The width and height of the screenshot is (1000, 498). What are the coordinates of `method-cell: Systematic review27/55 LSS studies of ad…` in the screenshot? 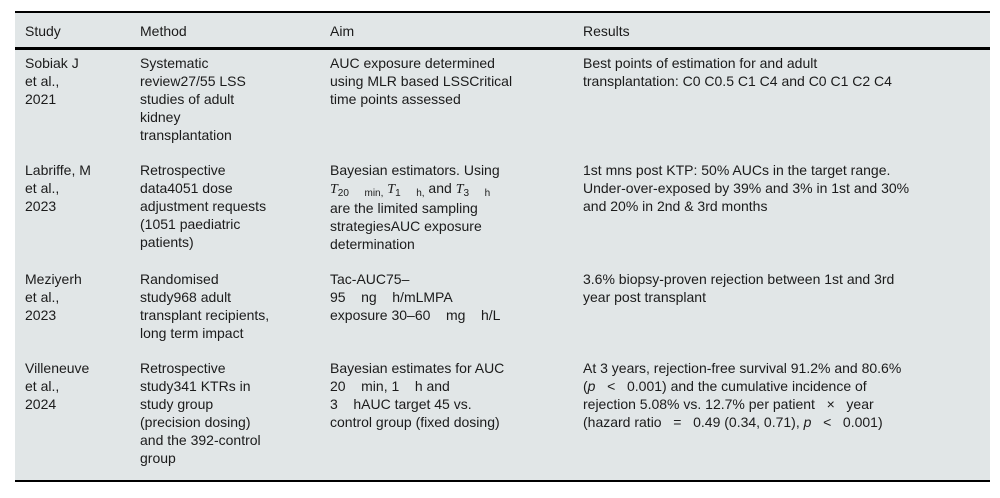 It's located at (193, 99).